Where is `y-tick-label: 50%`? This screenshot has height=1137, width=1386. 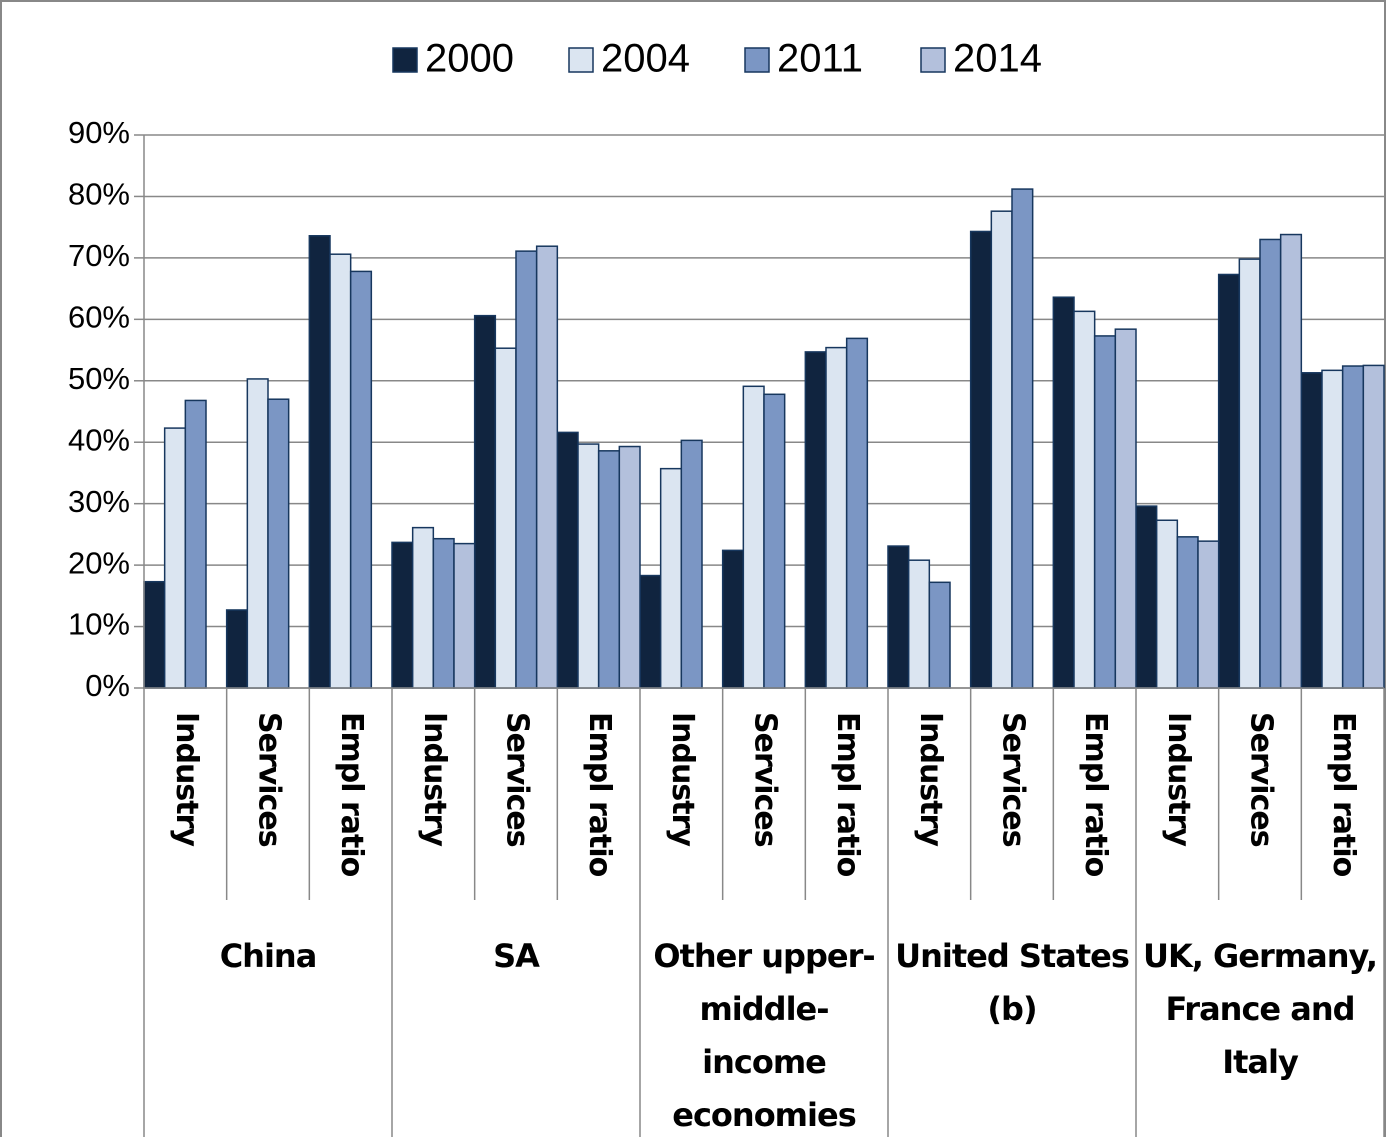 y-tick-label: 50% is located at coordinates (99, 378).